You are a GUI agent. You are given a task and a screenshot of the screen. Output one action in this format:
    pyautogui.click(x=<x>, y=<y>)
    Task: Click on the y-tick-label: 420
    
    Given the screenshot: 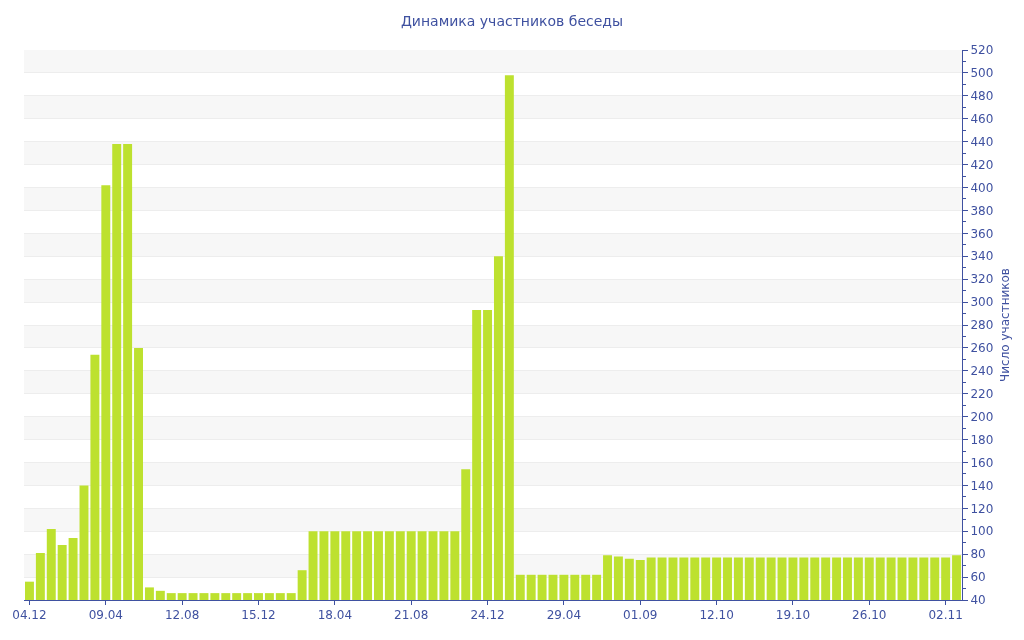 What is the action you would take?
    pyautogui.click(x=982, y=164)
    